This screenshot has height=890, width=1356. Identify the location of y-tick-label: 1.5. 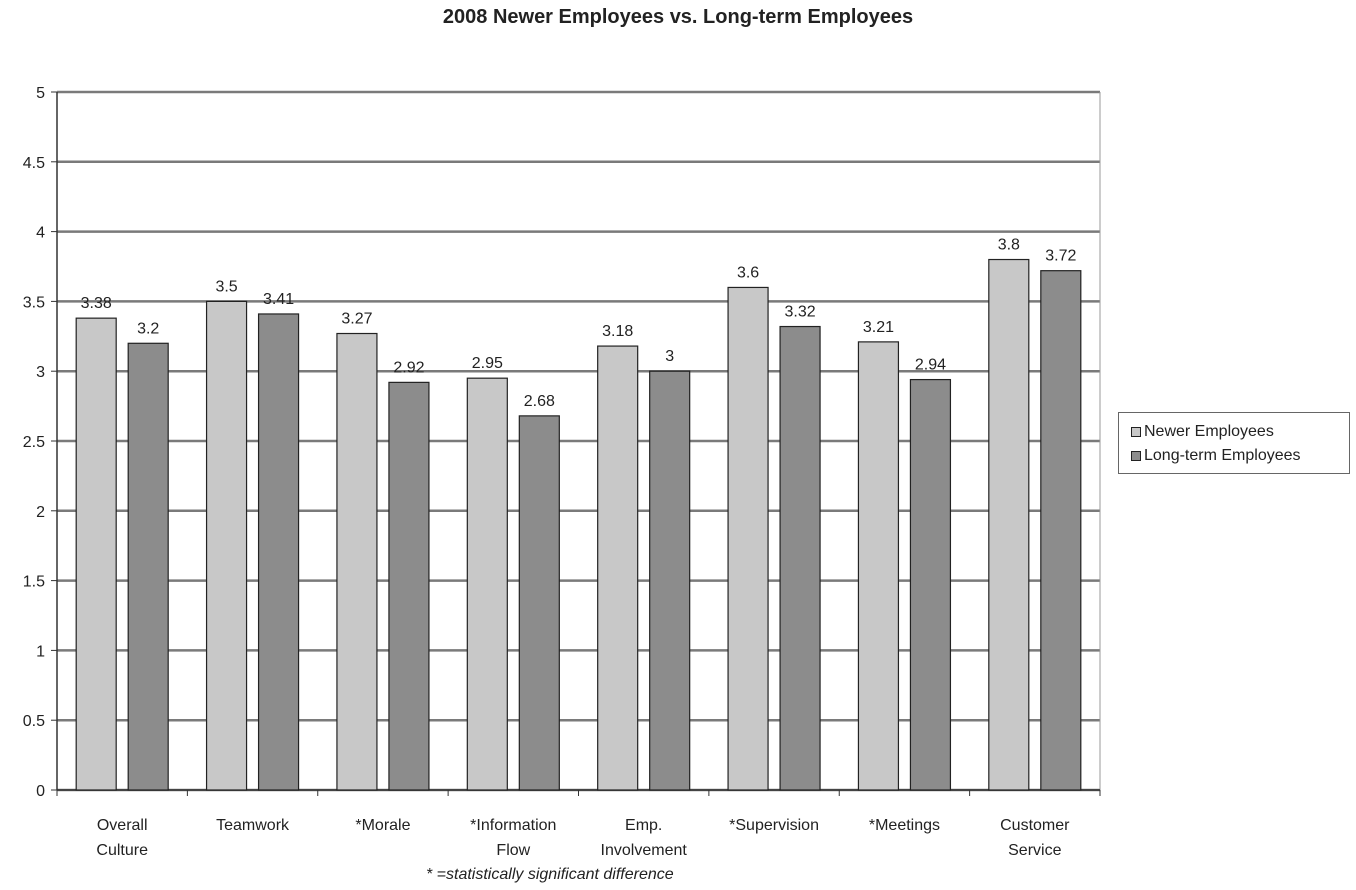
(34, 582).